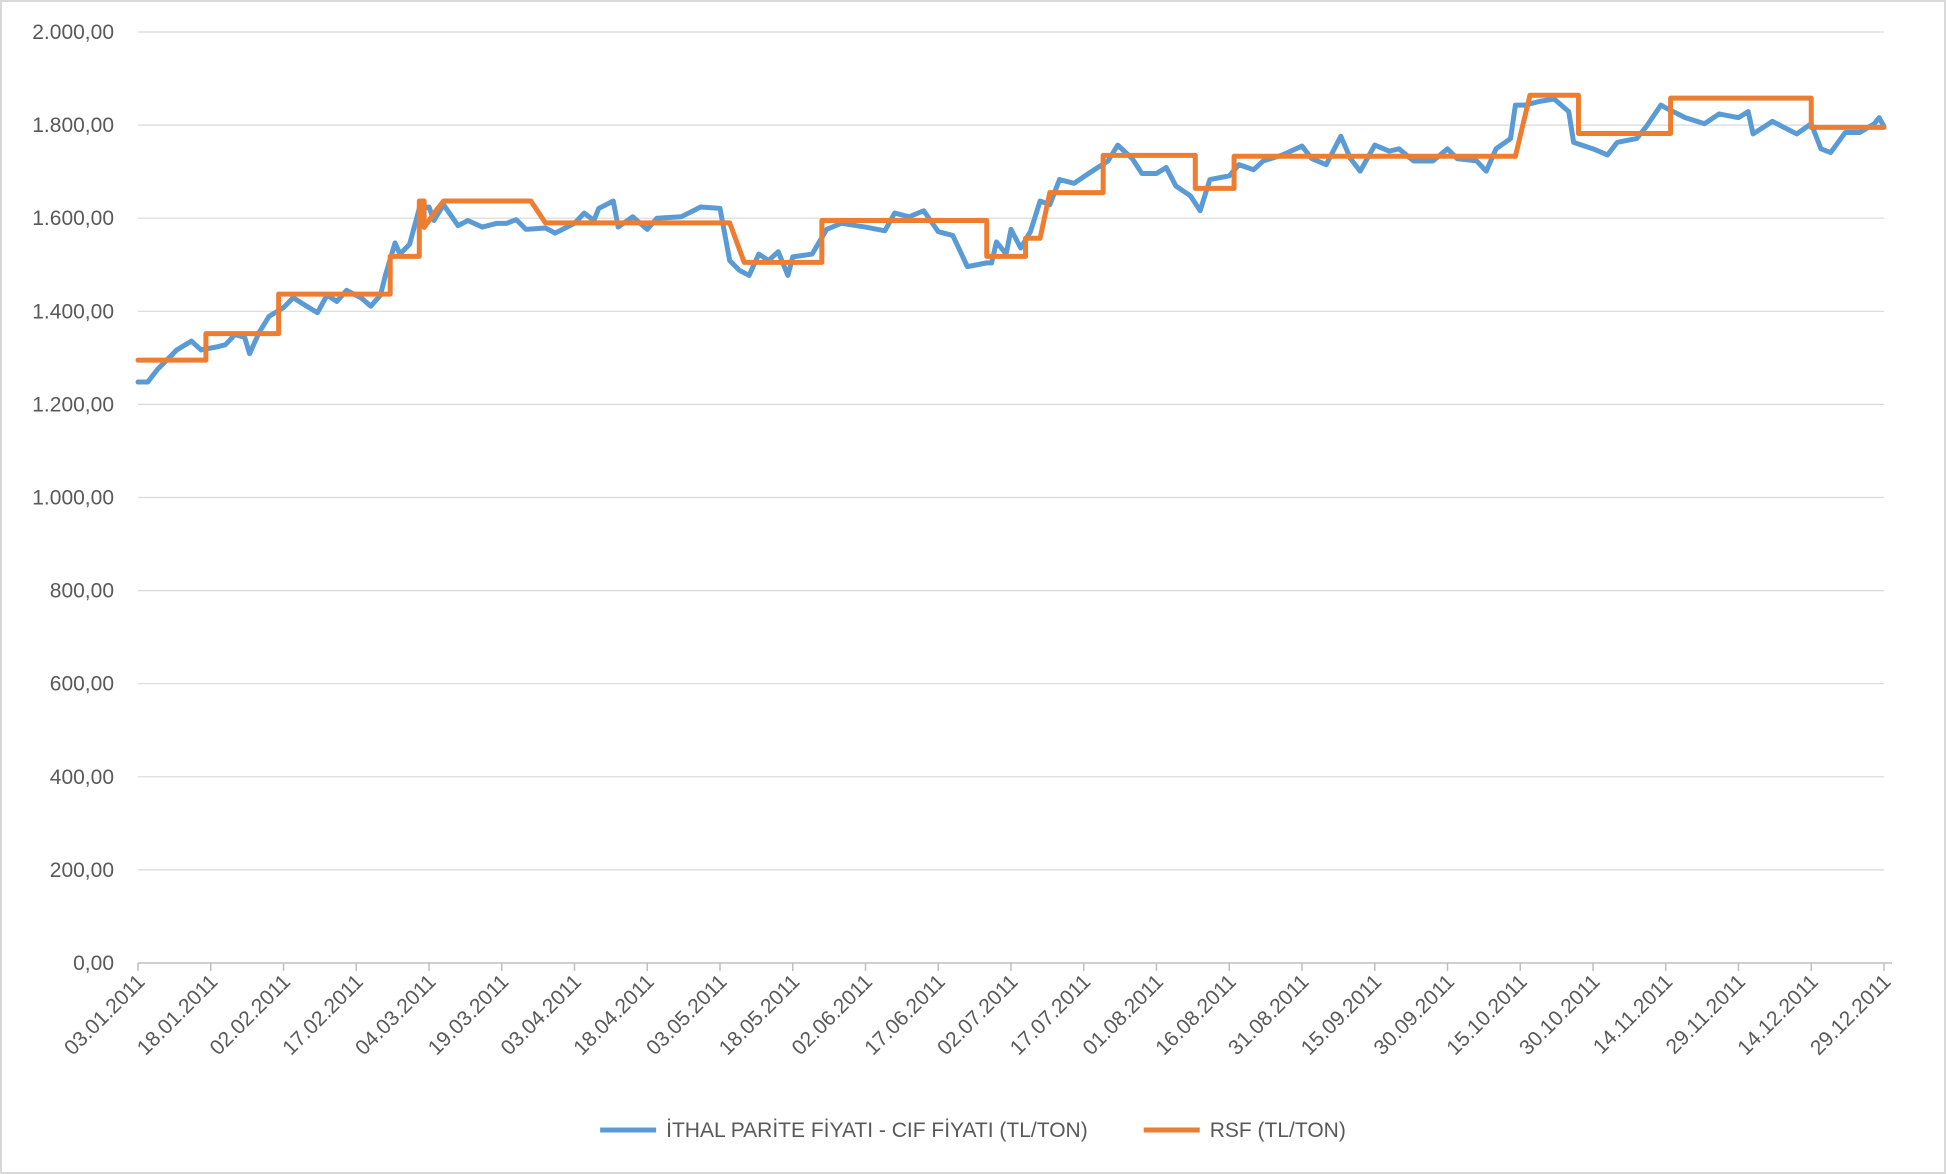 The image size is (1946, 1174). What do you see at coordinates (73, 311) in the screenshot?
I see `y-tick-label: 1.400,00` at bounding box center [73, 311].